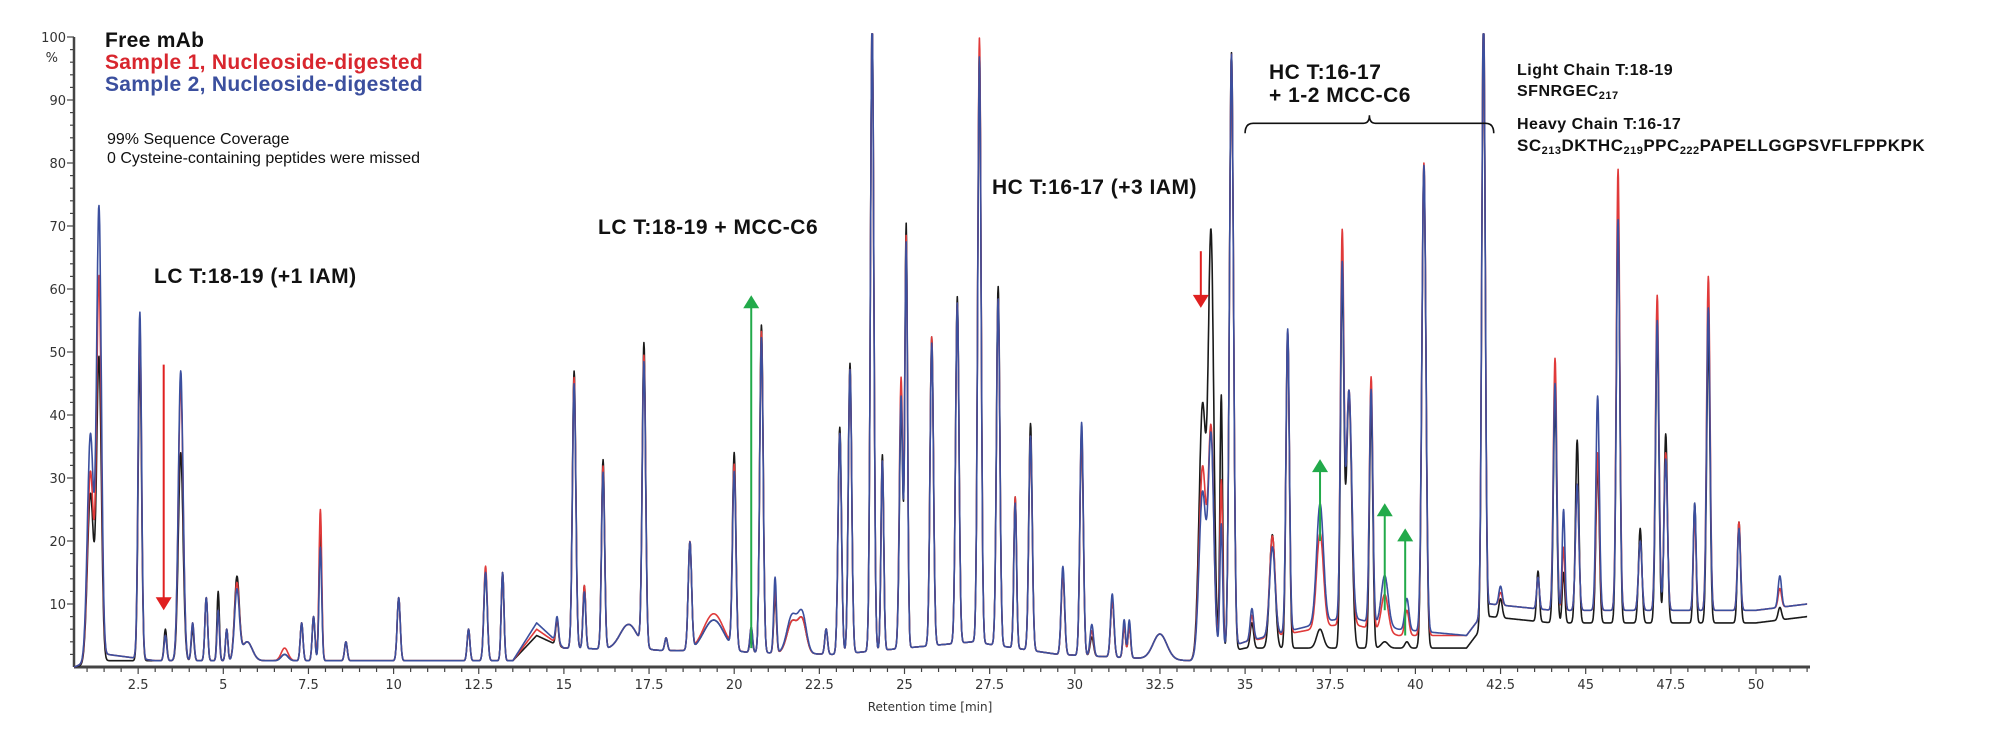 This screenshot has height=739, width=2000. What do you see at coordinates (1812, 145) in the screenshot?
I see `heavy-chain-residues: PAPELLGGPSVFLFPPKPK` at bounding box center [1812, 145].